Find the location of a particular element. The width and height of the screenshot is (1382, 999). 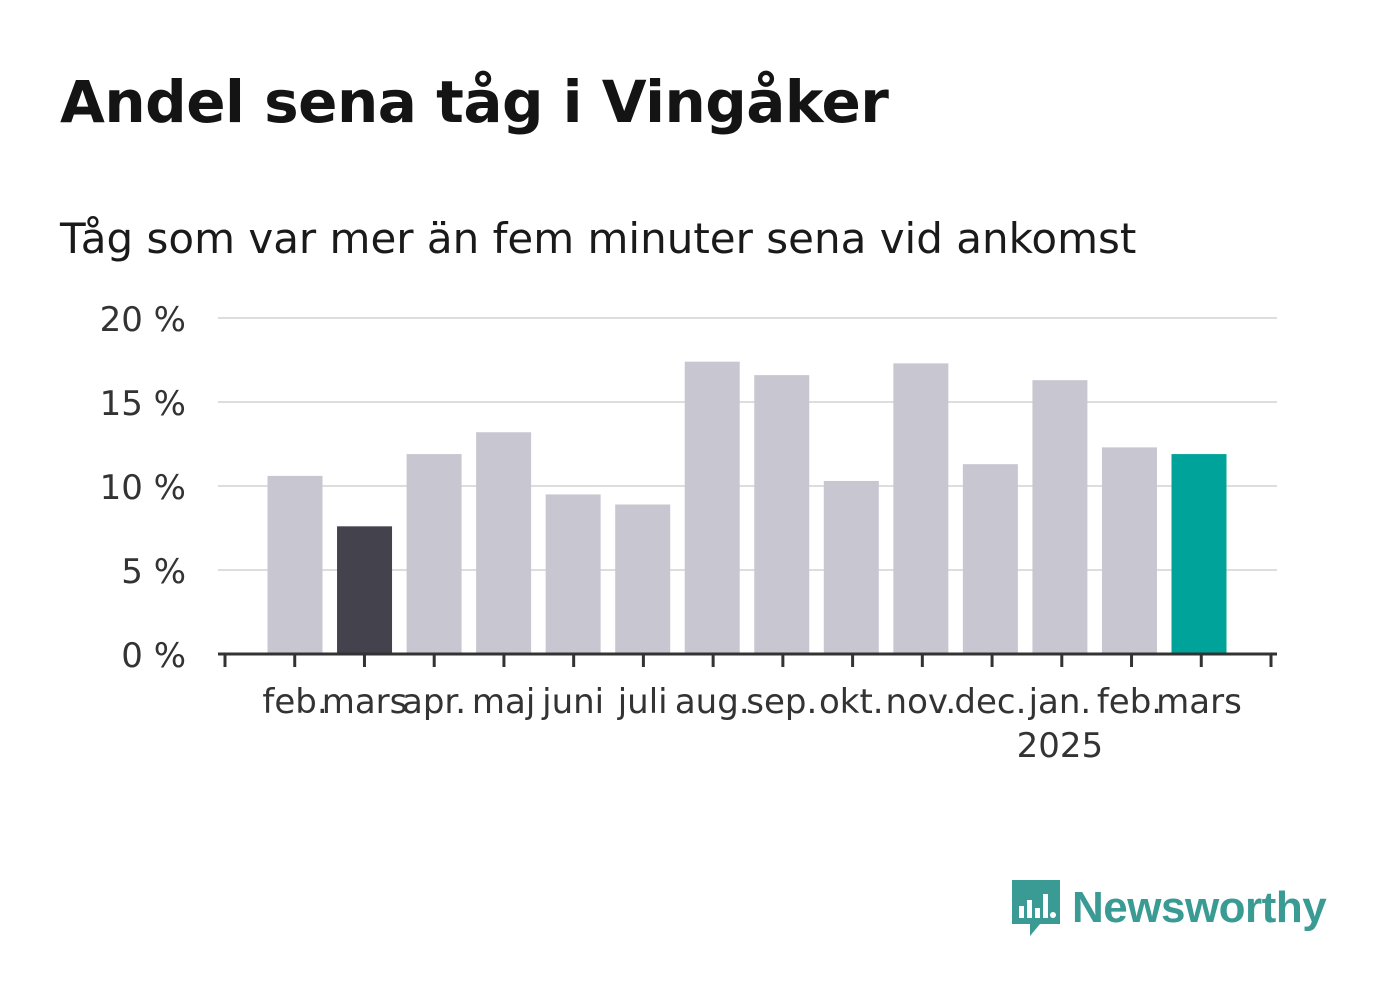

x-year-label: 2025 is located at coordinates (1060, 746).